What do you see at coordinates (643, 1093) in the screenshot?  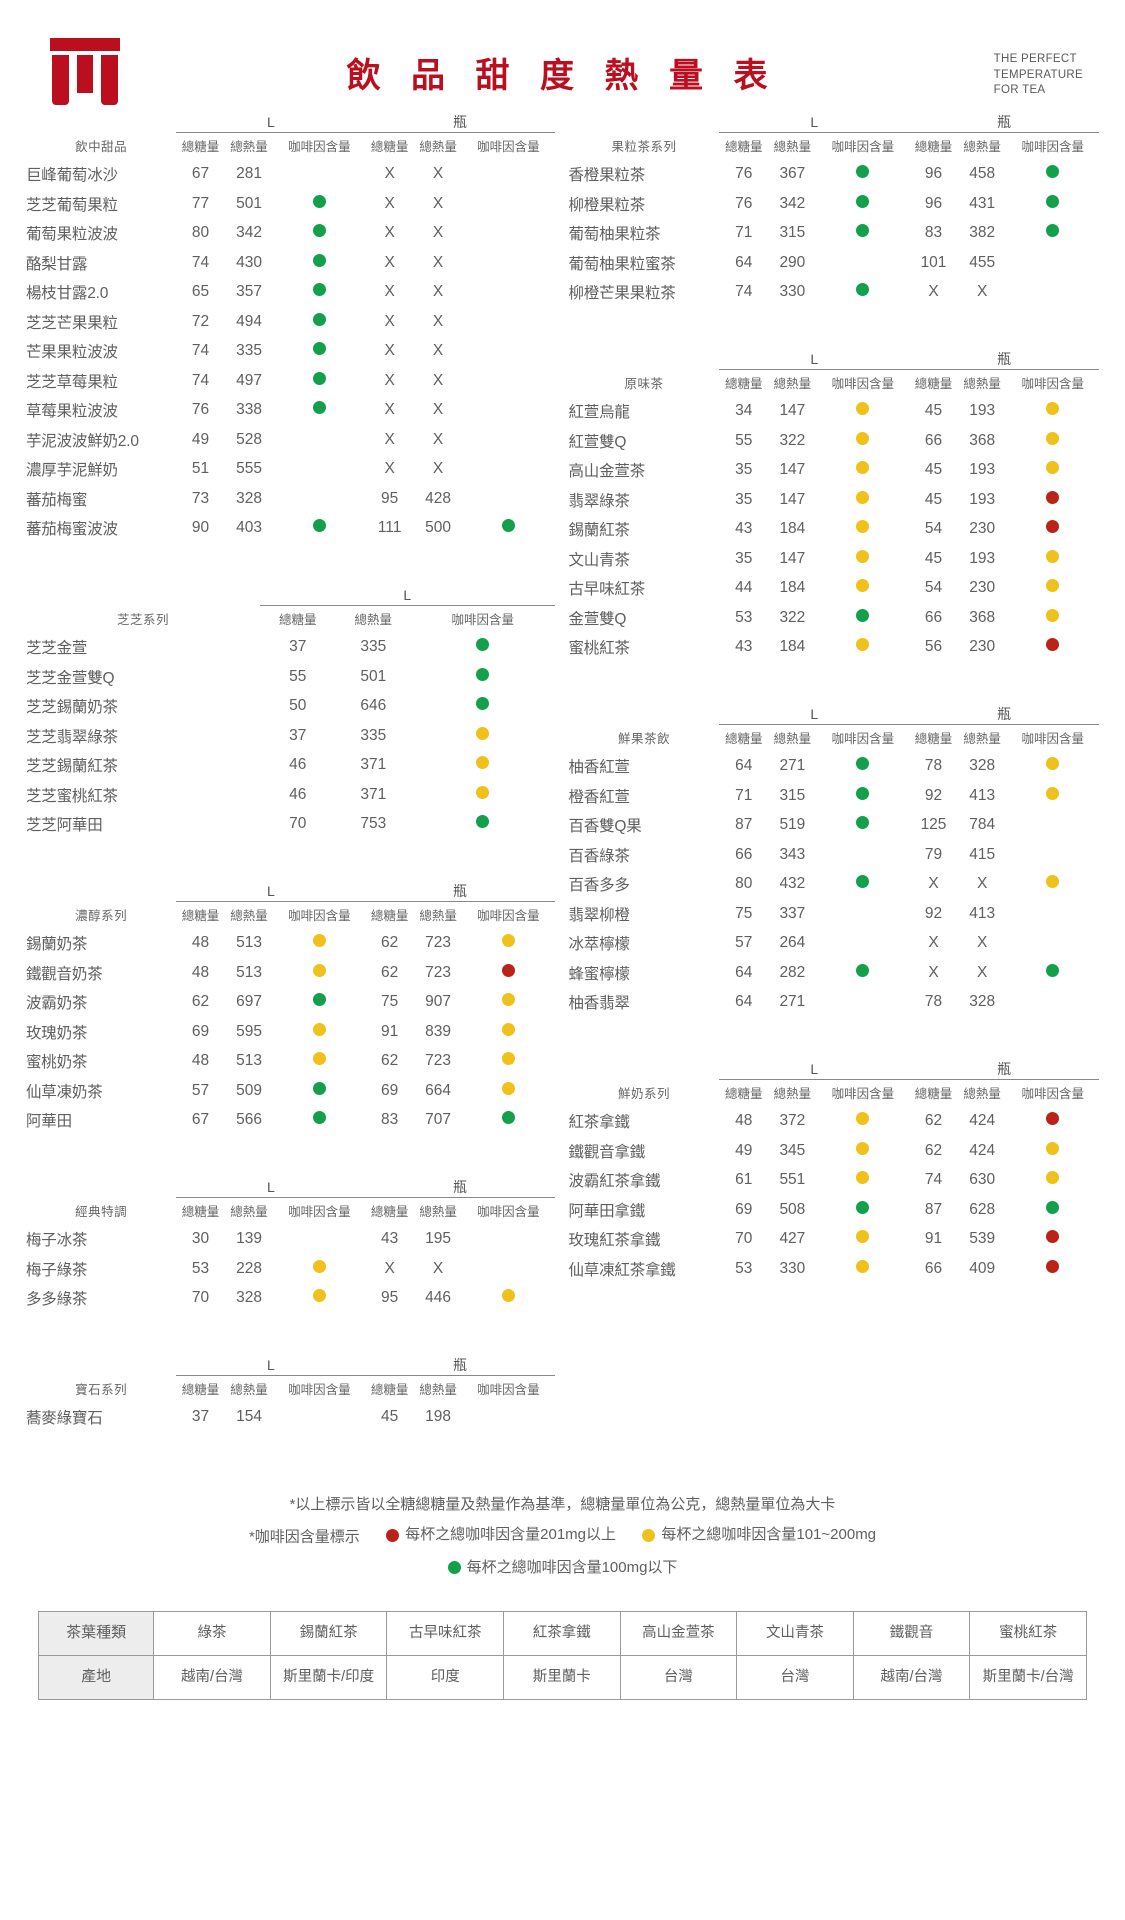 I see `section-title-fresh-milk: 鮮奶系列` at bounding box center [643, 1093].